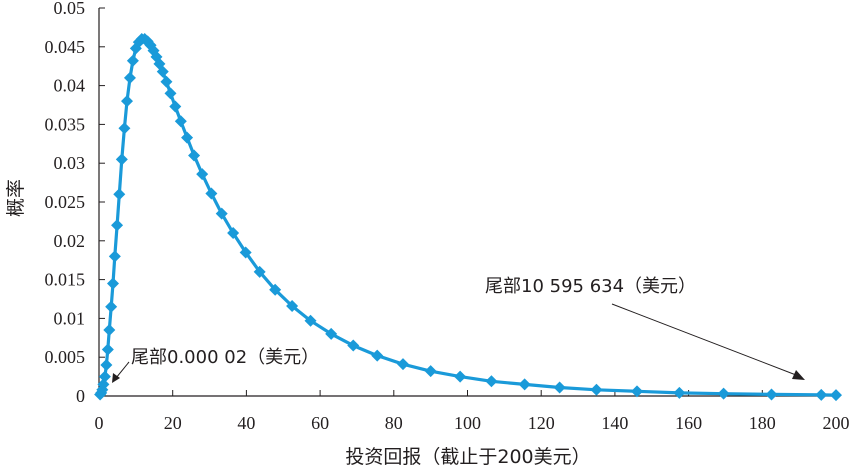 The width and height of the screenshot is (861, 470). What do you see at coordinates (798, 375) in the screenshot?
I see `annotation-right-arrow-head` at bounding box center [798, 375].